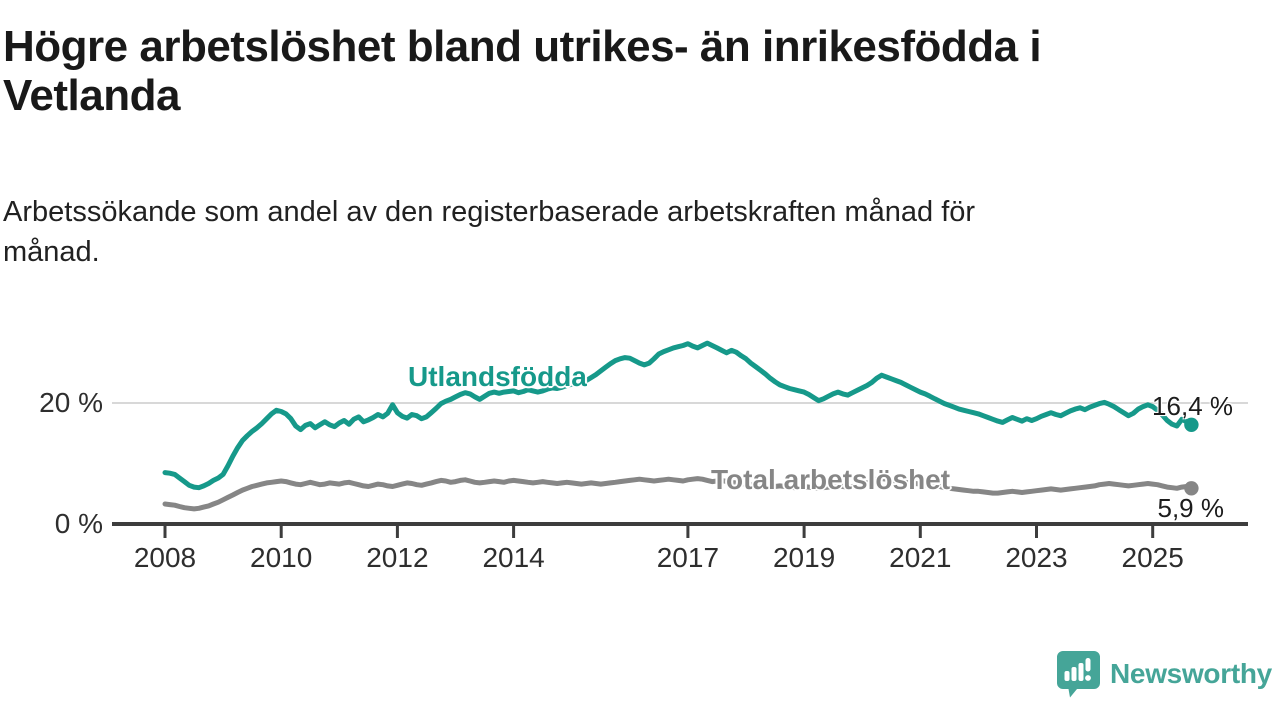 The image size is (1280, 720). What do you see at coordinates (804, 557) in the screenshot?
I see `x-axis-tick-label: 2019` at bounding box center [804, 557].